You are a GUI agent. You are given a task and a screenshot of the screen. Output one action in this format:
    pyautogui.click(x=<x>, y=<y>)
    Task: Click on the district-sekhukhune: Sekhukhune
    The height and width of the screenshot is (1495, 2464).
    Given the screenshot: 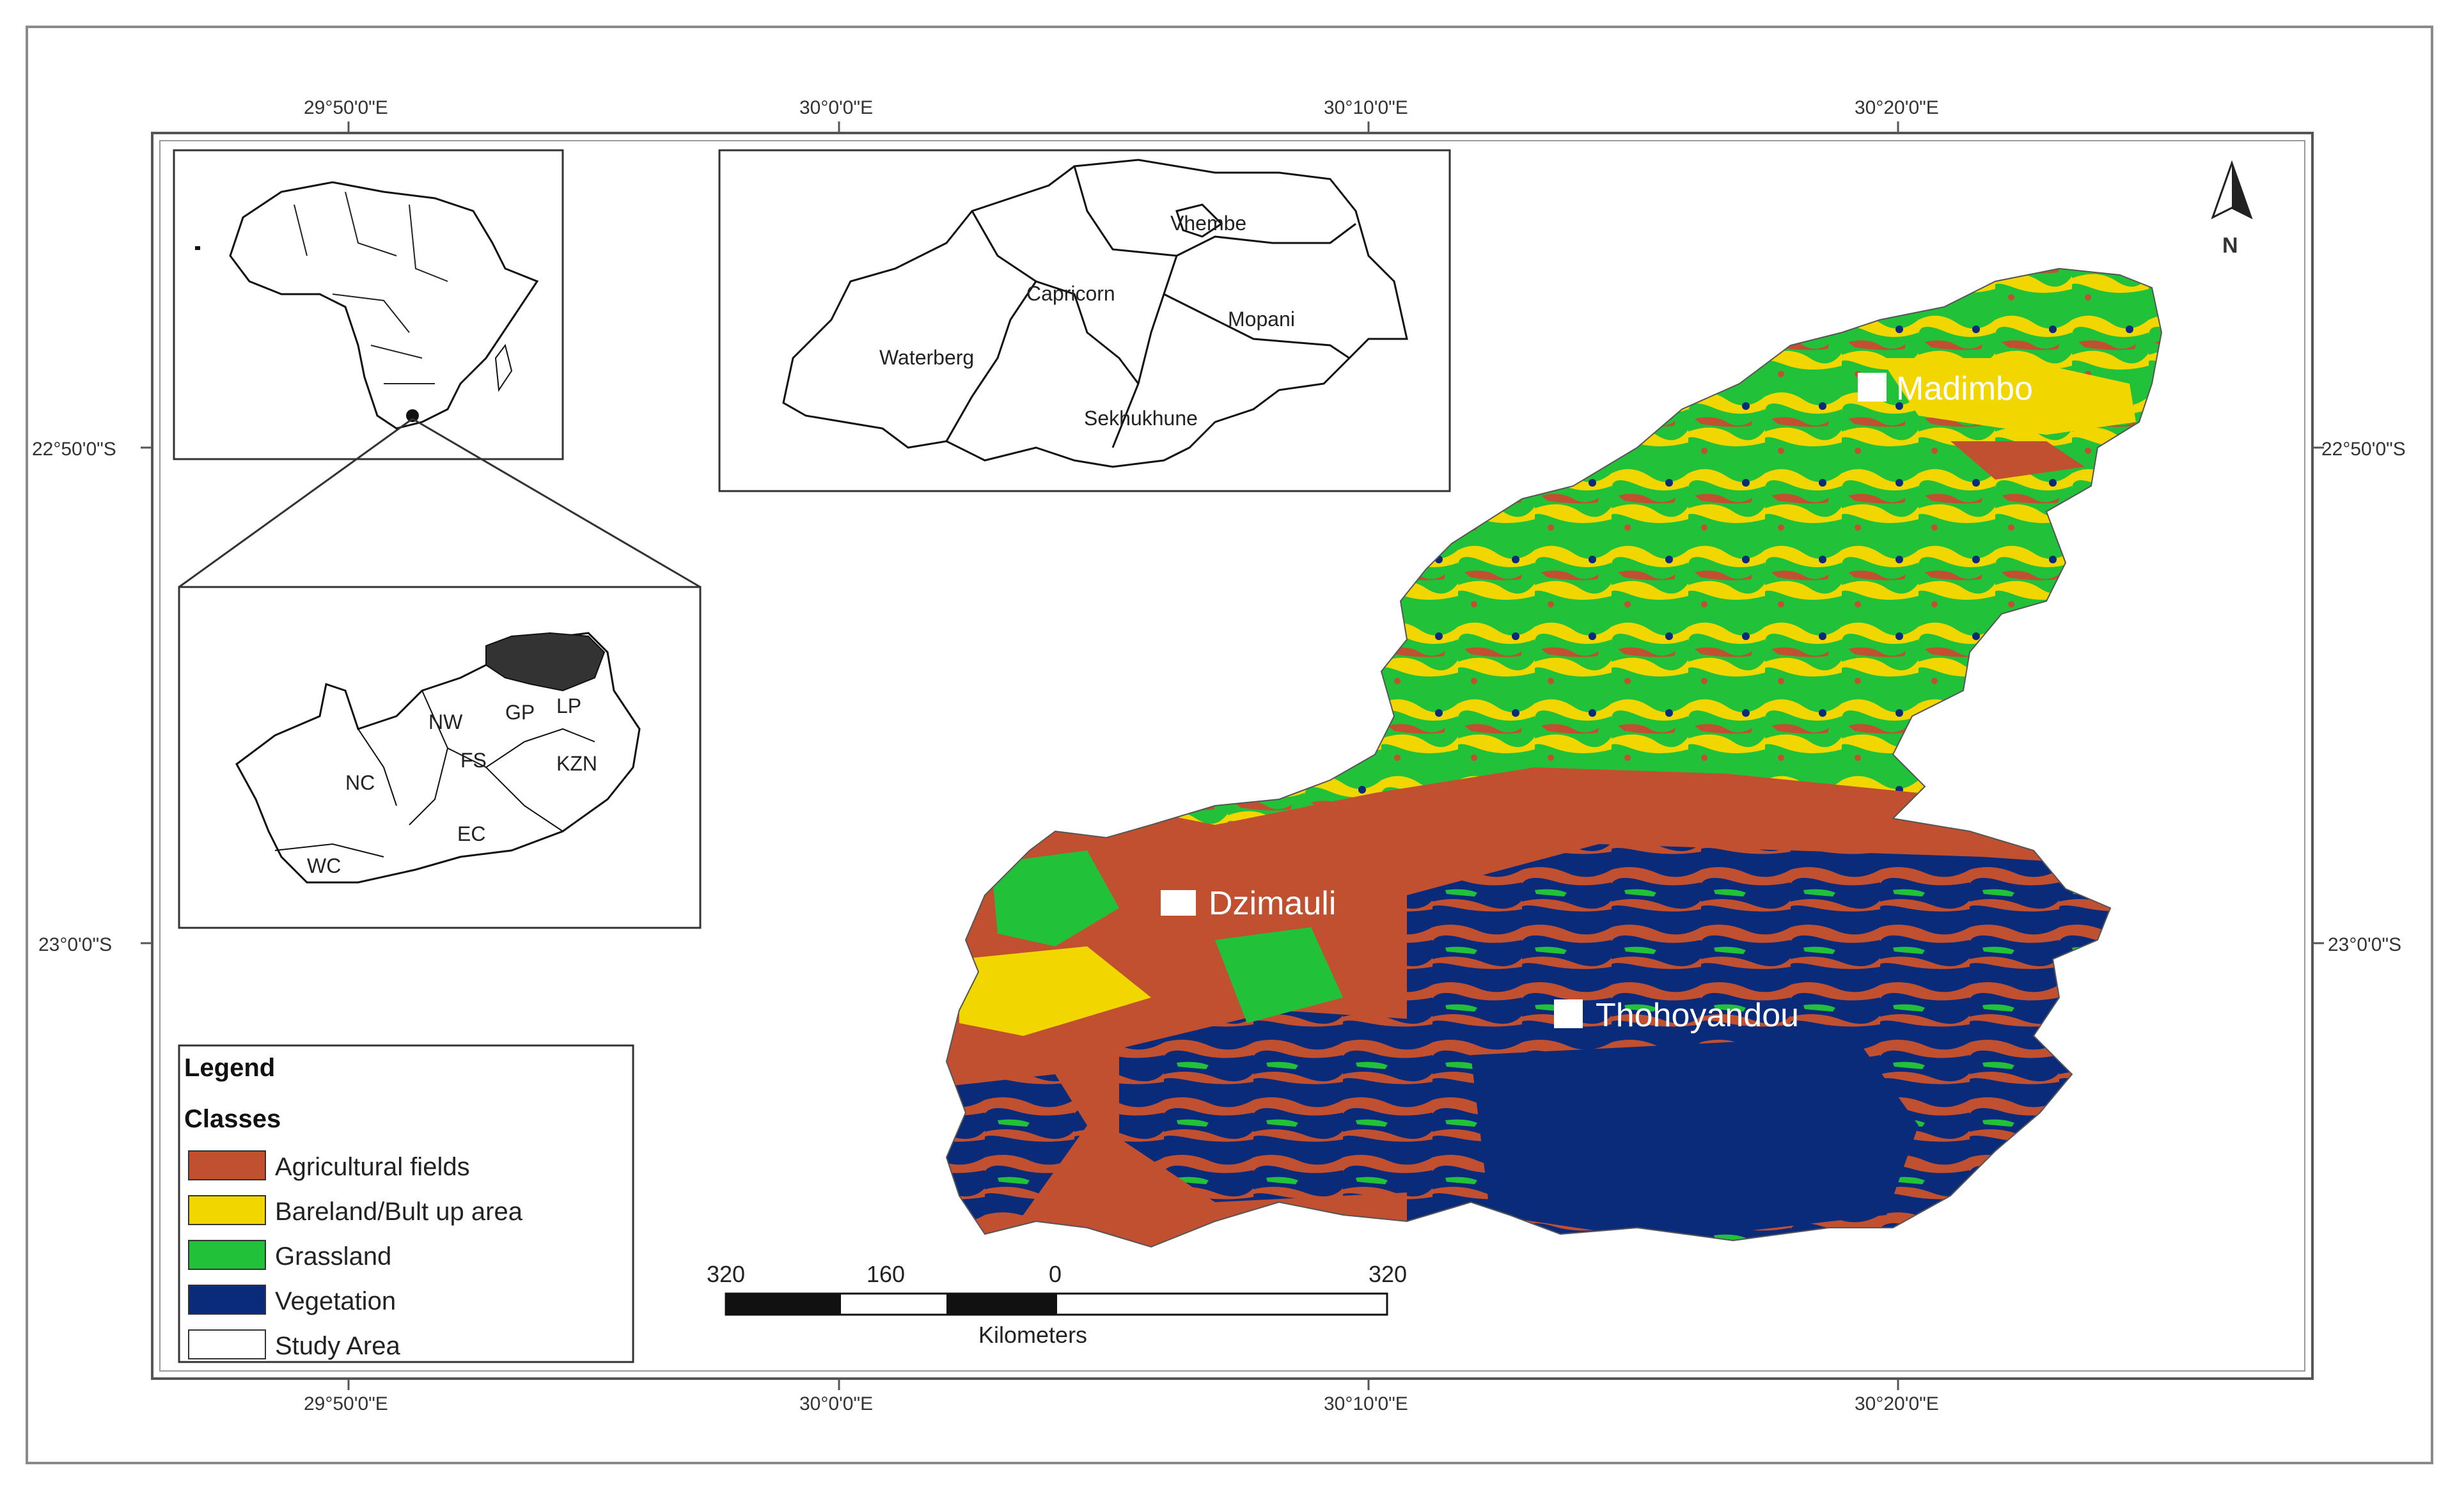 What is the action you would take?
    pyautogui.click(x=1141, y=419)
    